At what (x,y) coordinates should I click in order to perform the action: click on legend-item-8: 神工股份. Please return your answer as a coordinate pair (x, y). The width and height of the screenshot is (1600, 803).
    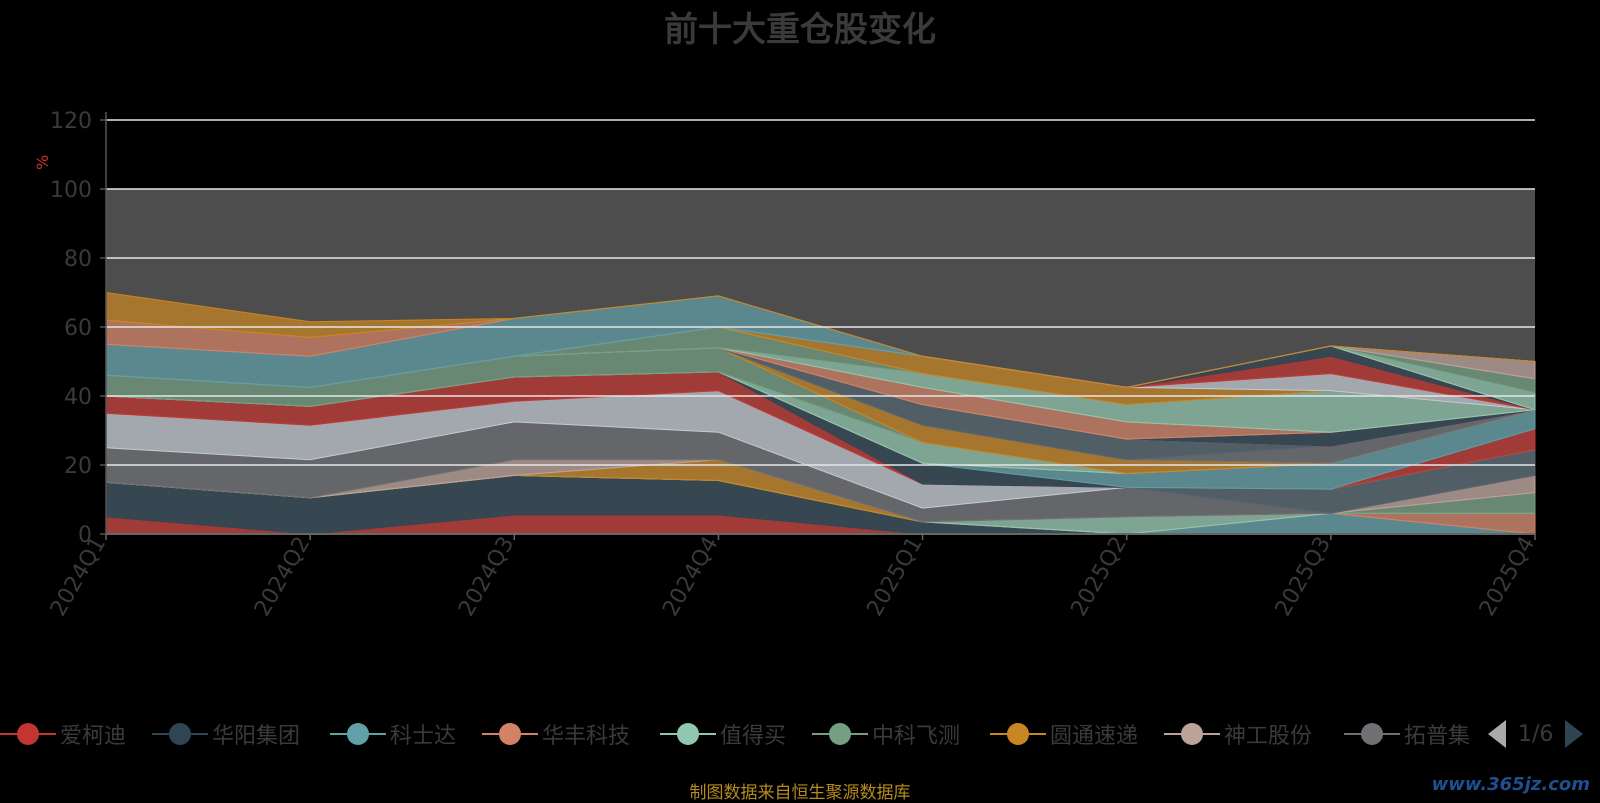
    Looking at the image, I should click on (1238, 734).